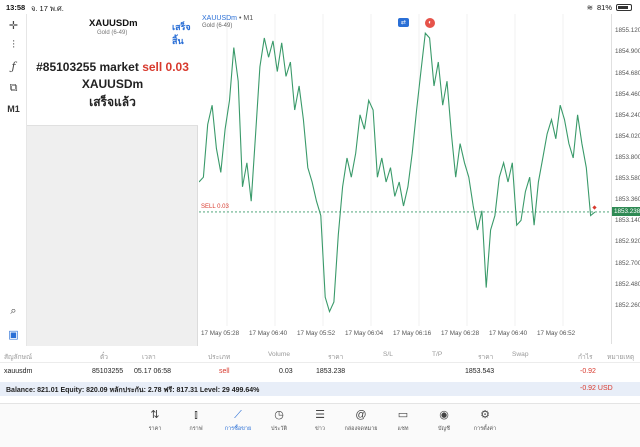 The image size is (640, 447). Describe the element at coordinates (444, 415) in the screenshot. I see `account-icon: ◉` at that location.